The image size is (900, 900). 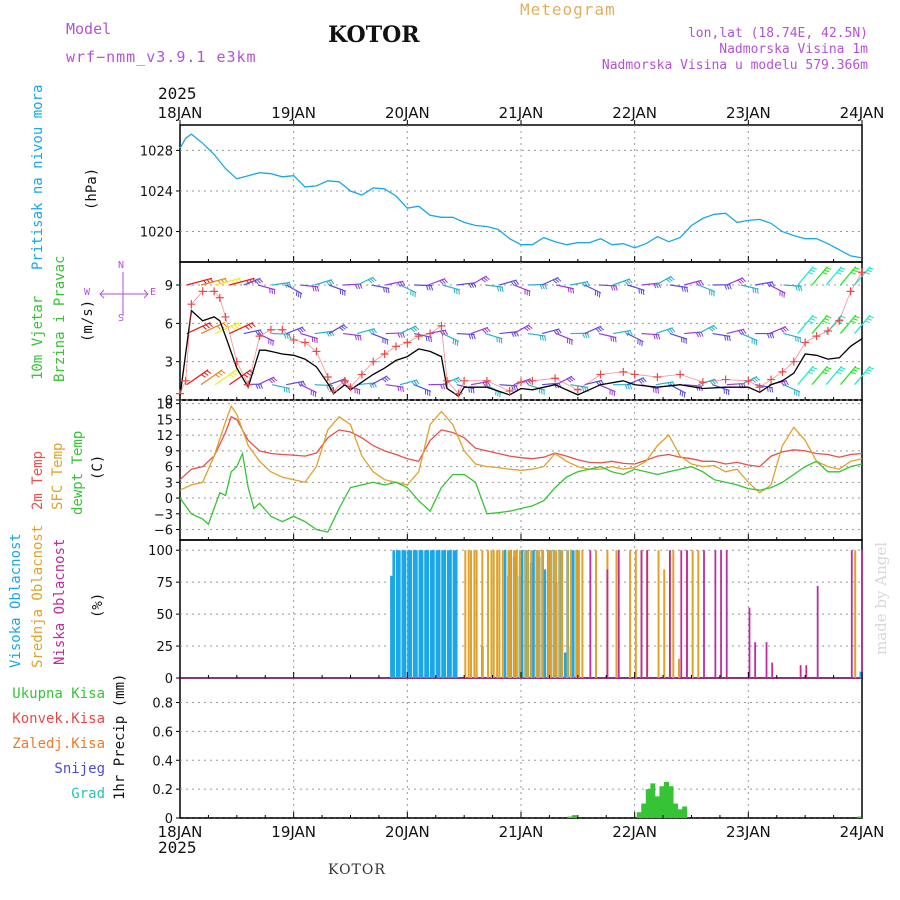 I want to click on temp-2m-line, so click(x=521, y=448).